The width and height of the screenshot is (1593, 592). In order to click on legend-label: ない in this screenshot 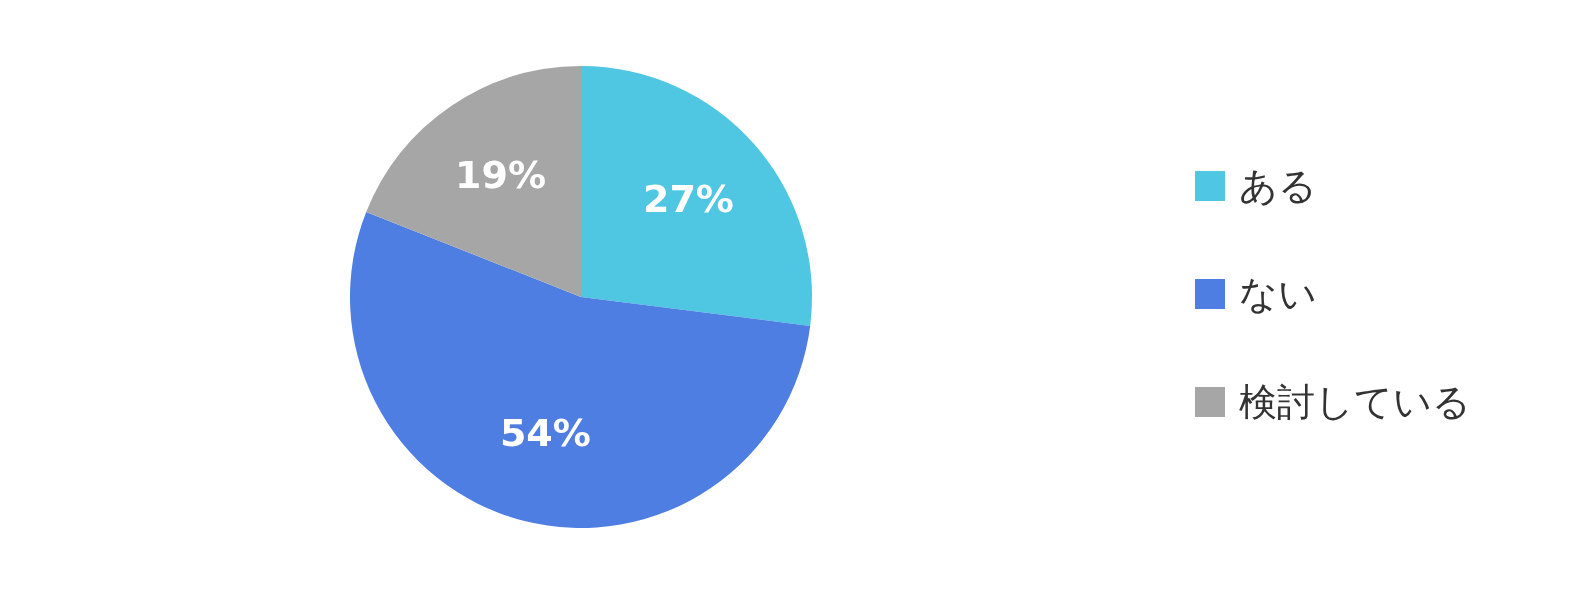, I will do `click(1278, 294)`.